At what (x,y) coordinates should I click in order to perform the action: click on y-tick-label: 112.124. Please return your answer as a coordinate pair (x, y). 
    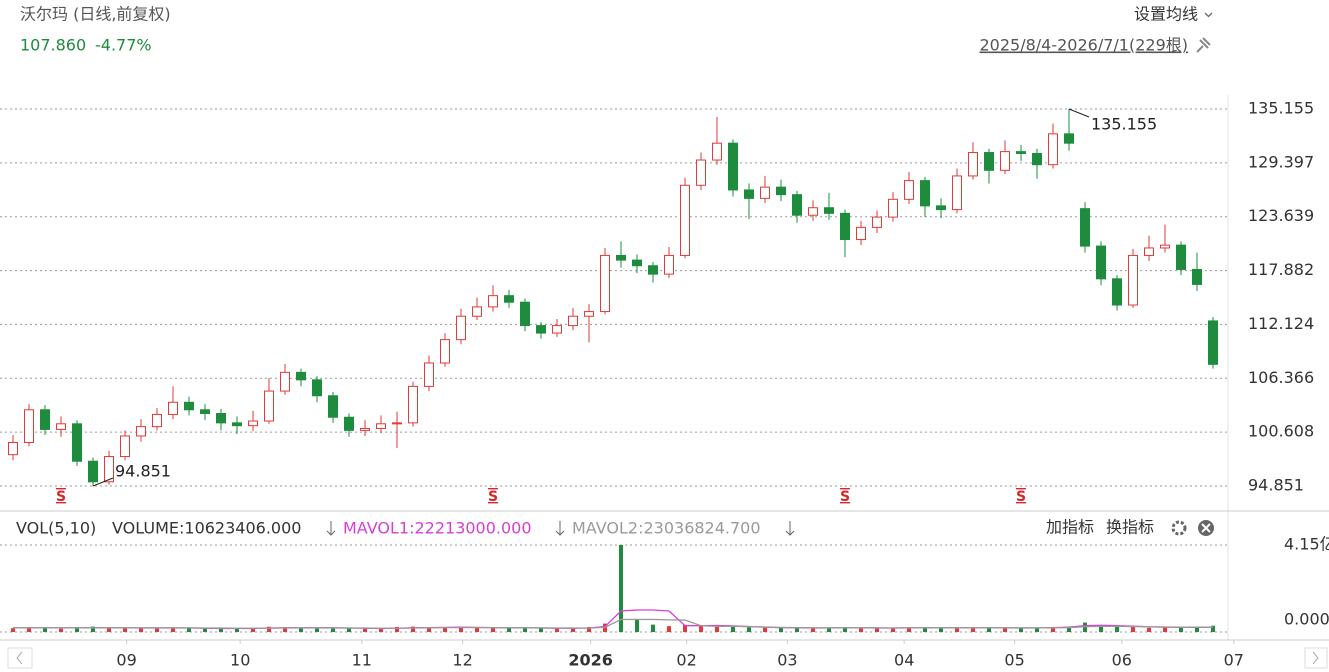
    Looking at the image, I should click on (1281, 323).